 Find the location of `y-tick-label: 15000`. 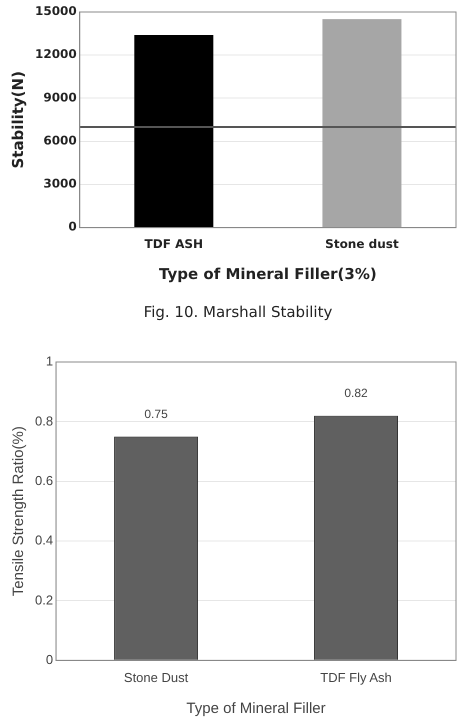

y-tick-label: 15000 is located at coordinates (56, 11).